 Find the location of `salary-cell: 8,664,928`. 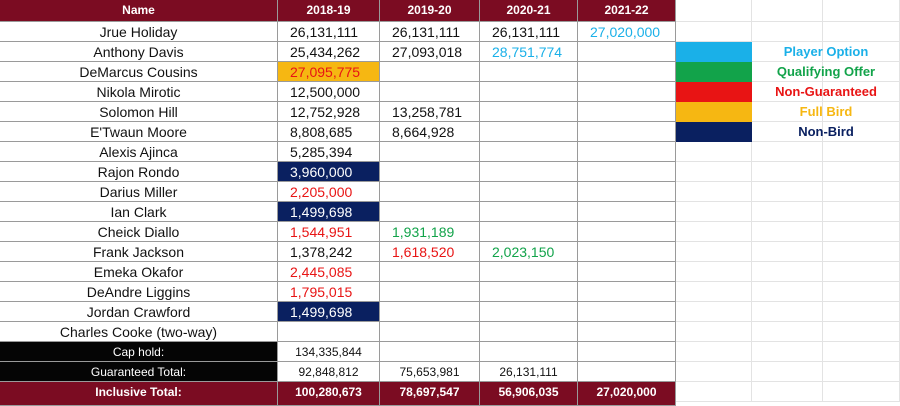

salary-cell: 8,664,928 is located at coordinates (430, 132).